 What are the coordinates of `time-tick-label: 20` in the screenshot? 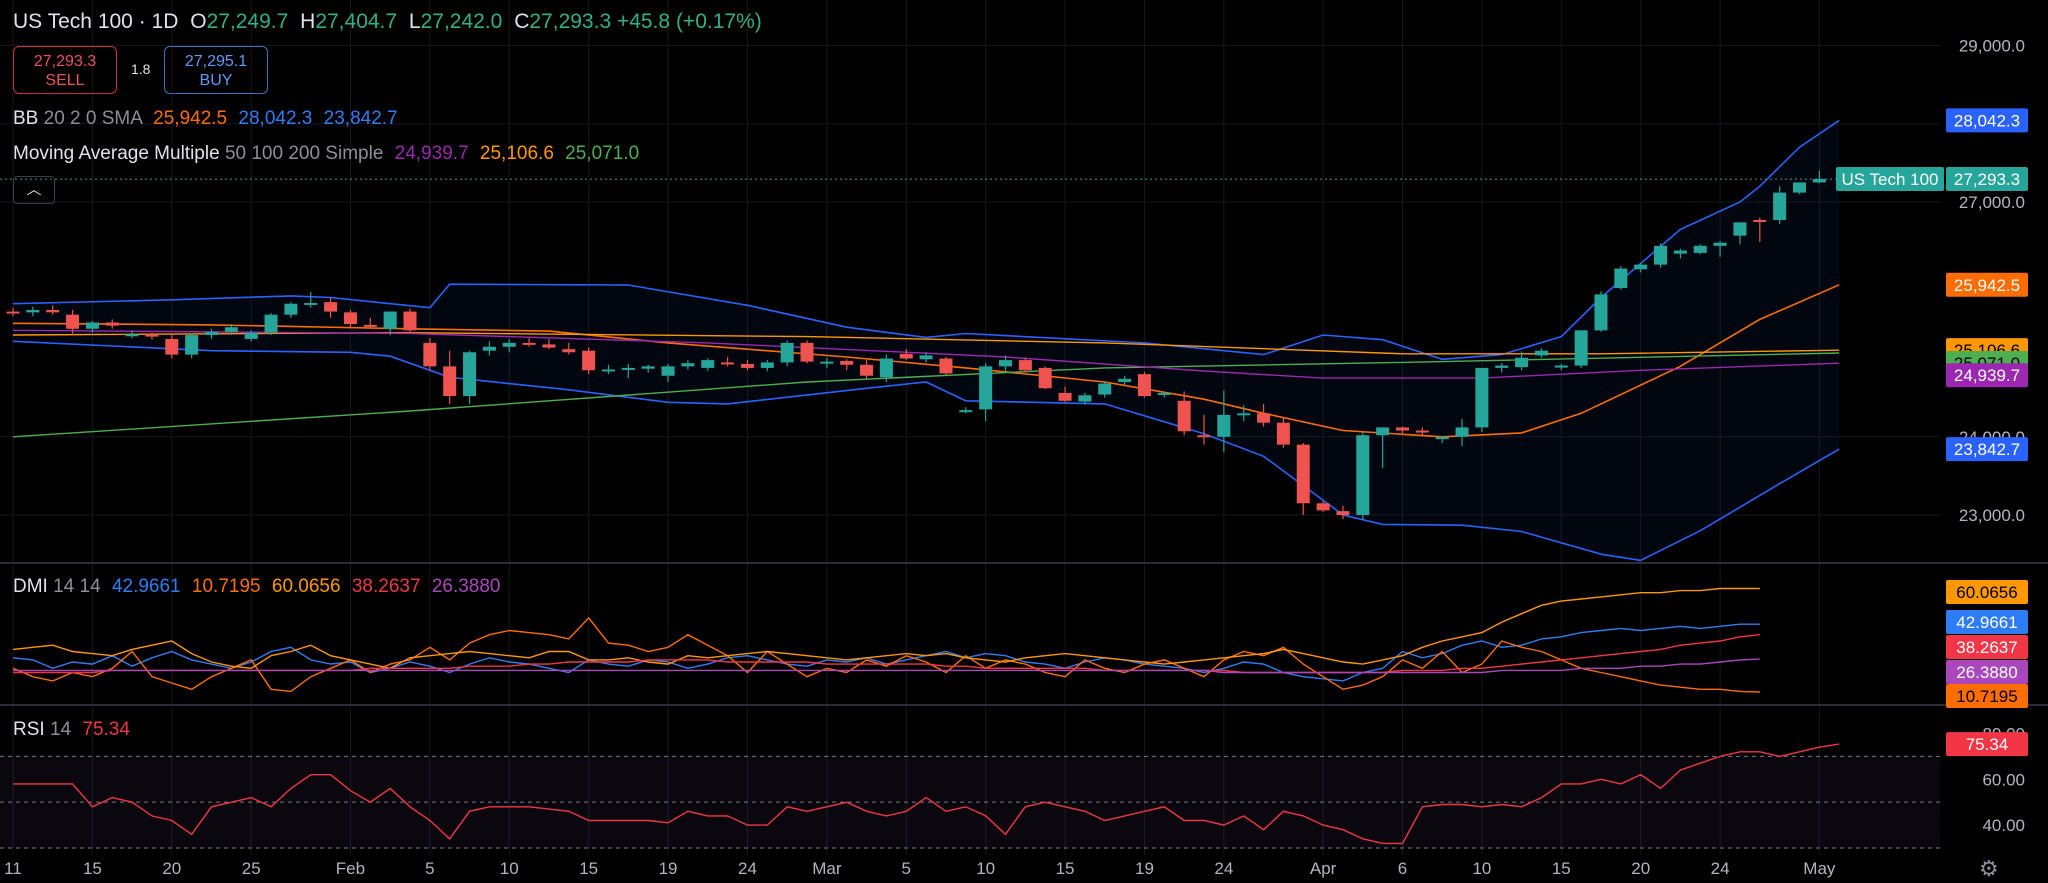 It's located at (171, 868).